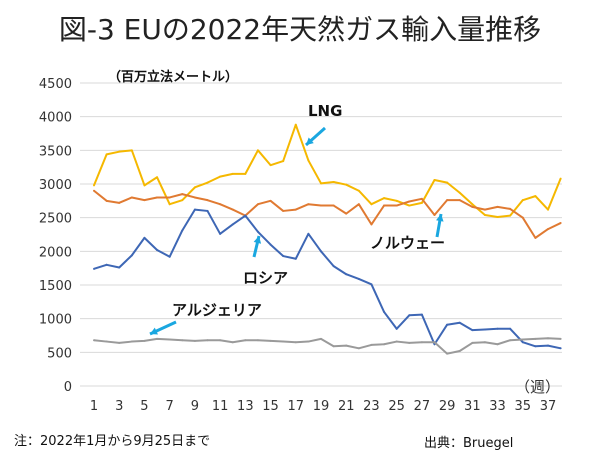 The height and width of the screenshot is (454, 600). I want to click on x-tick-label: 3, so click(119, 406).